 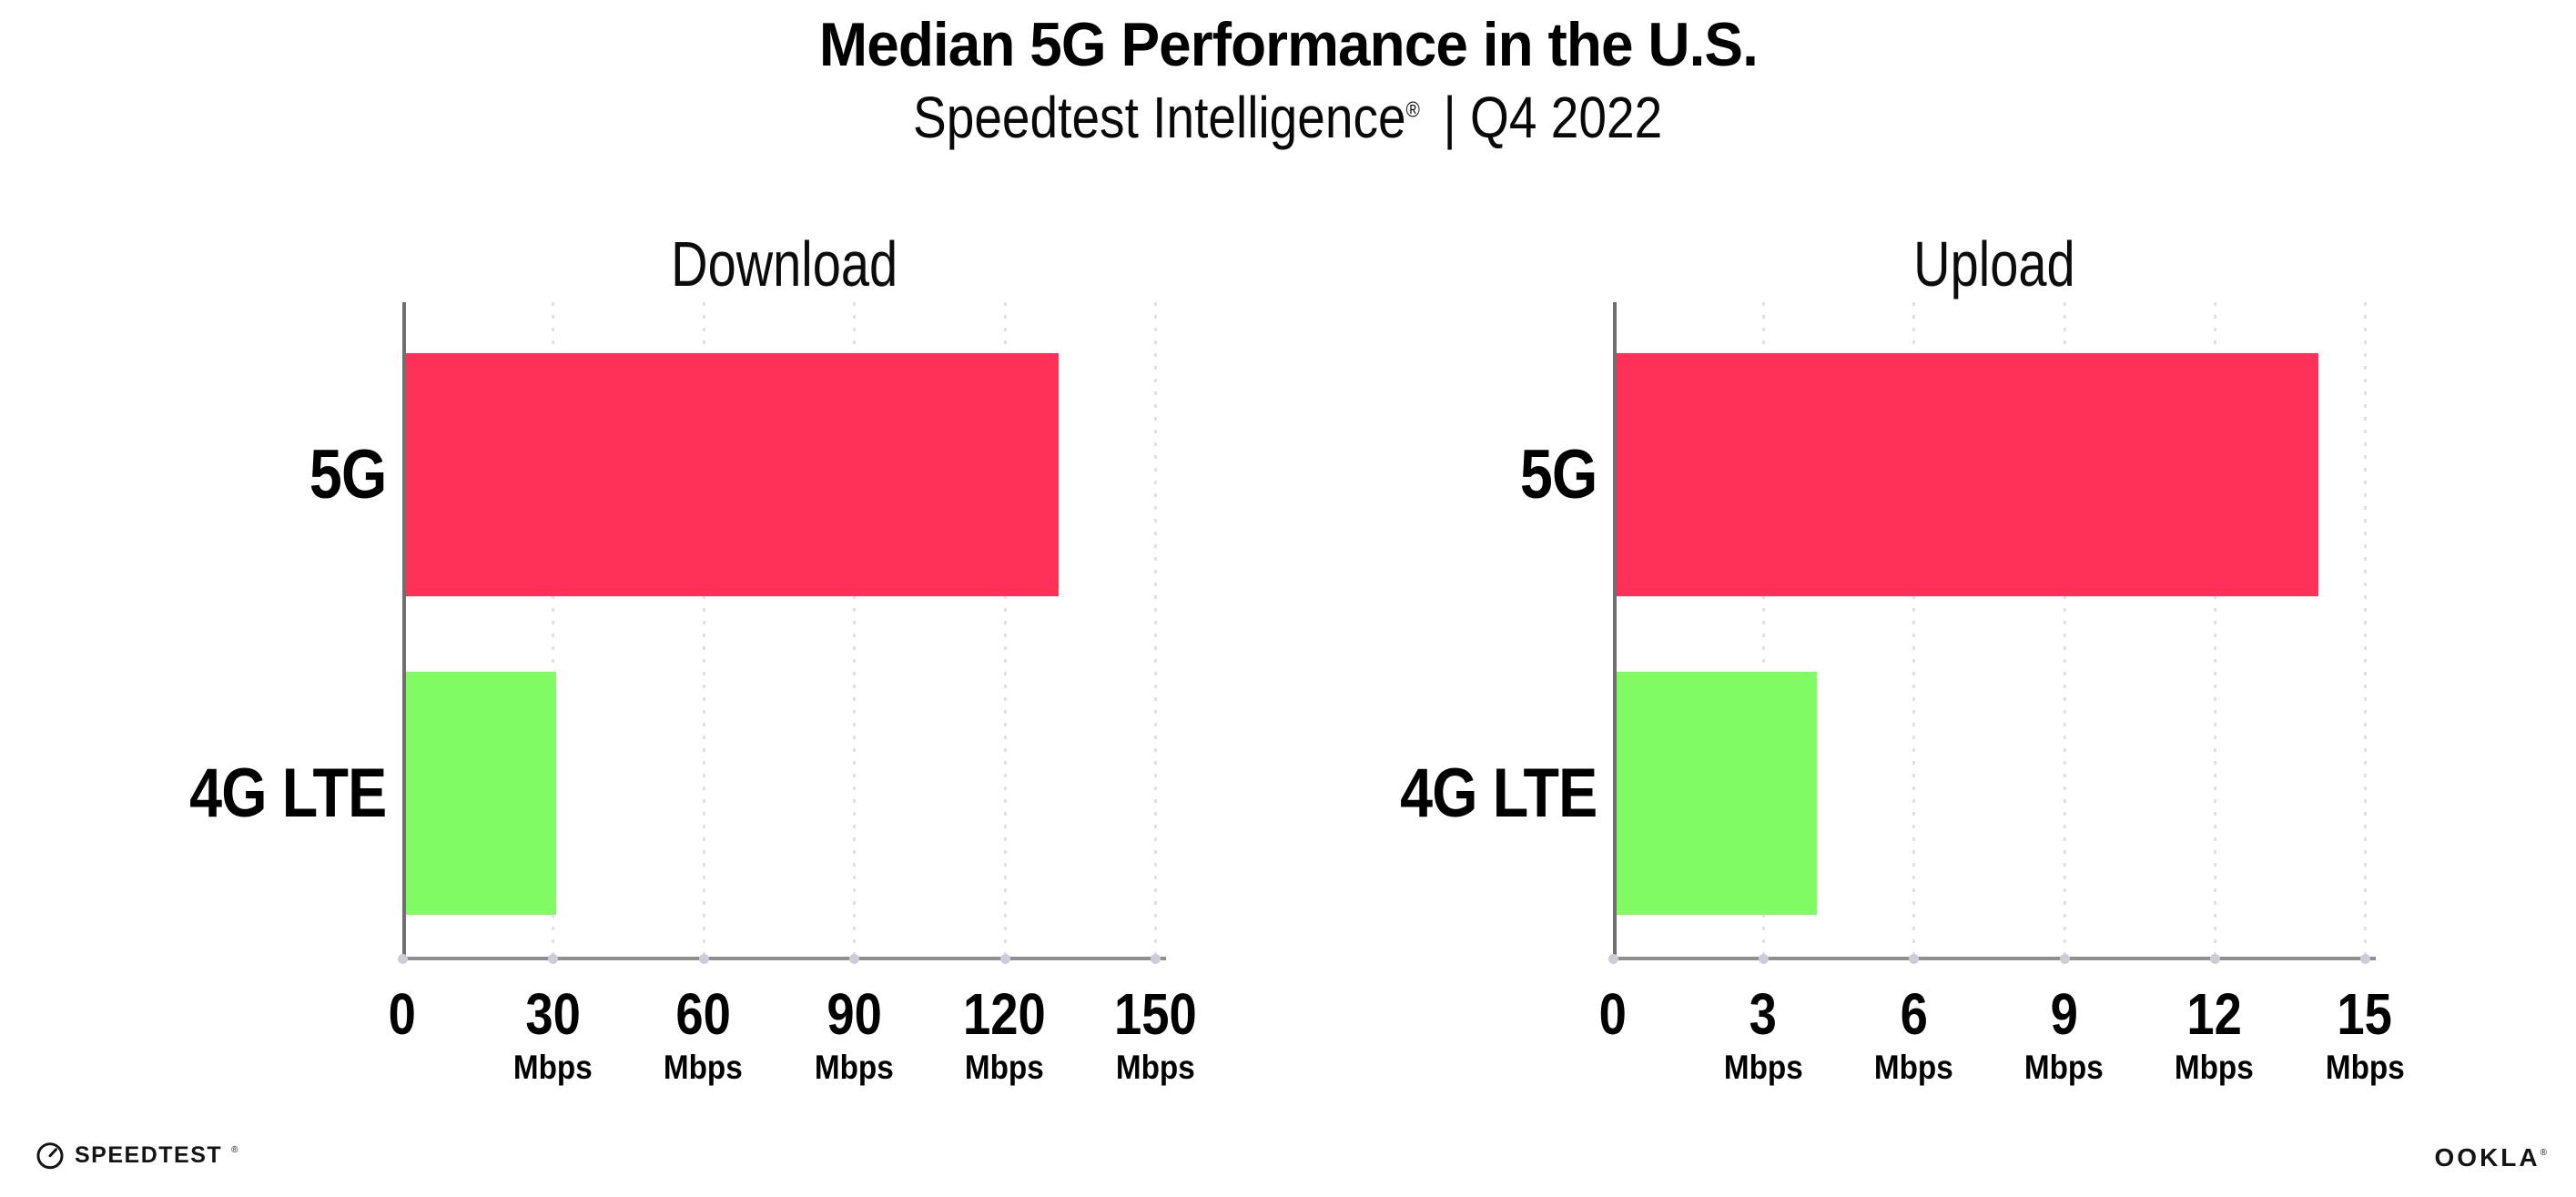 What do you see at coordinates (553, 1014) in the screenshot?
I see `x-tick-value: 30` at bounding box center [553, 1014].